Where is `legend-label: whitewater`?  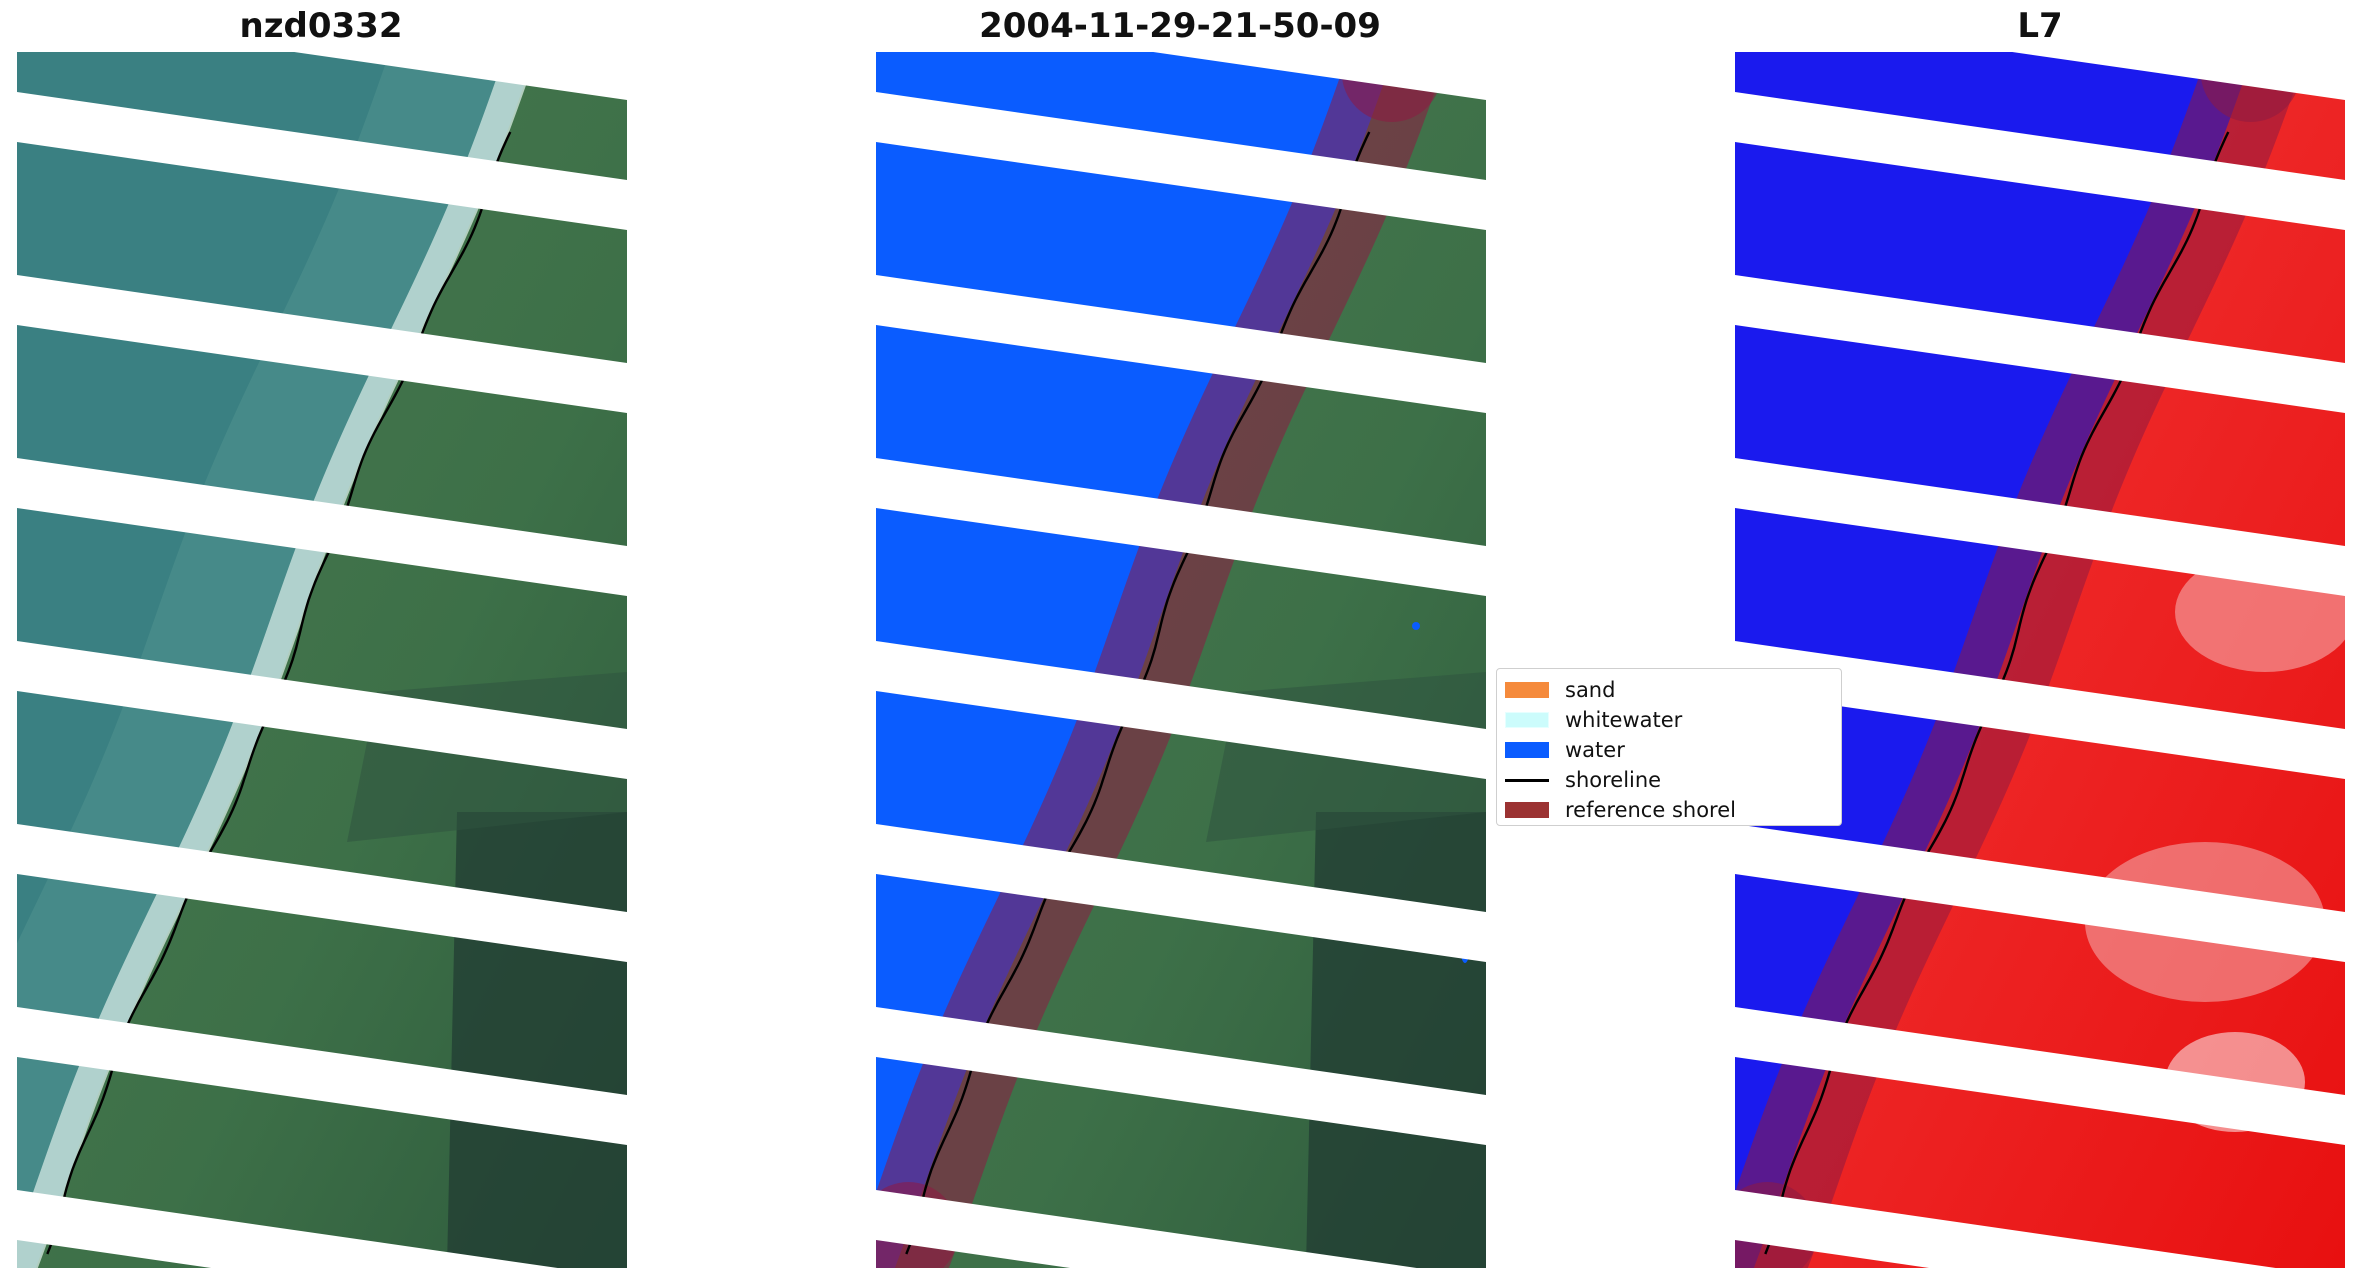
legend-label: whitewater is located at coordinates (1624, 720).